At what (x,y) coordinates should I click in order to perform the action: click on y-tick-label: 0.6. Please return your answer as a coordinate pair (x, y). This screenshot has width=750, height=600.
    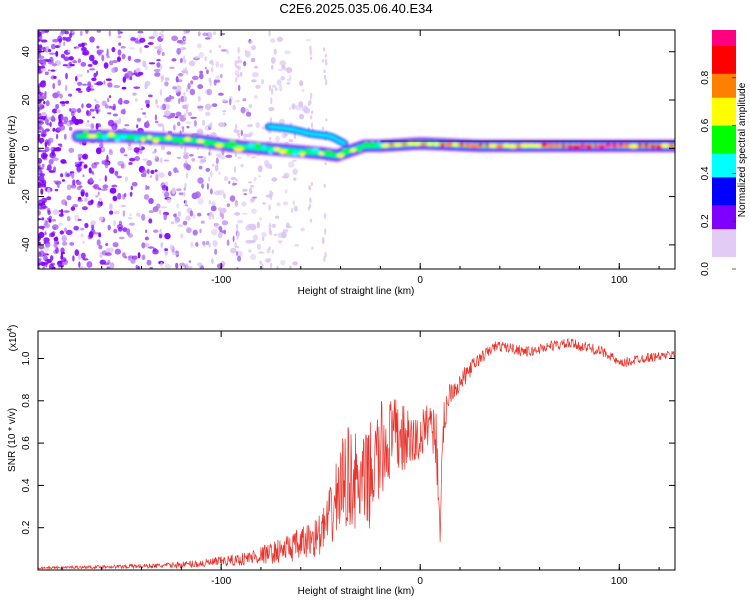
    Looking at the image, I should click on (26, 443).